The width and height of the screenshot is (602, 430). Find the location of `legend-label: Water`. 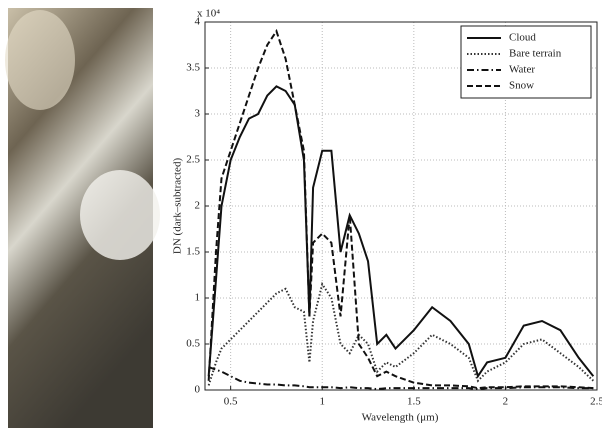

legend-label: Water is located at coordinates (522, 70).